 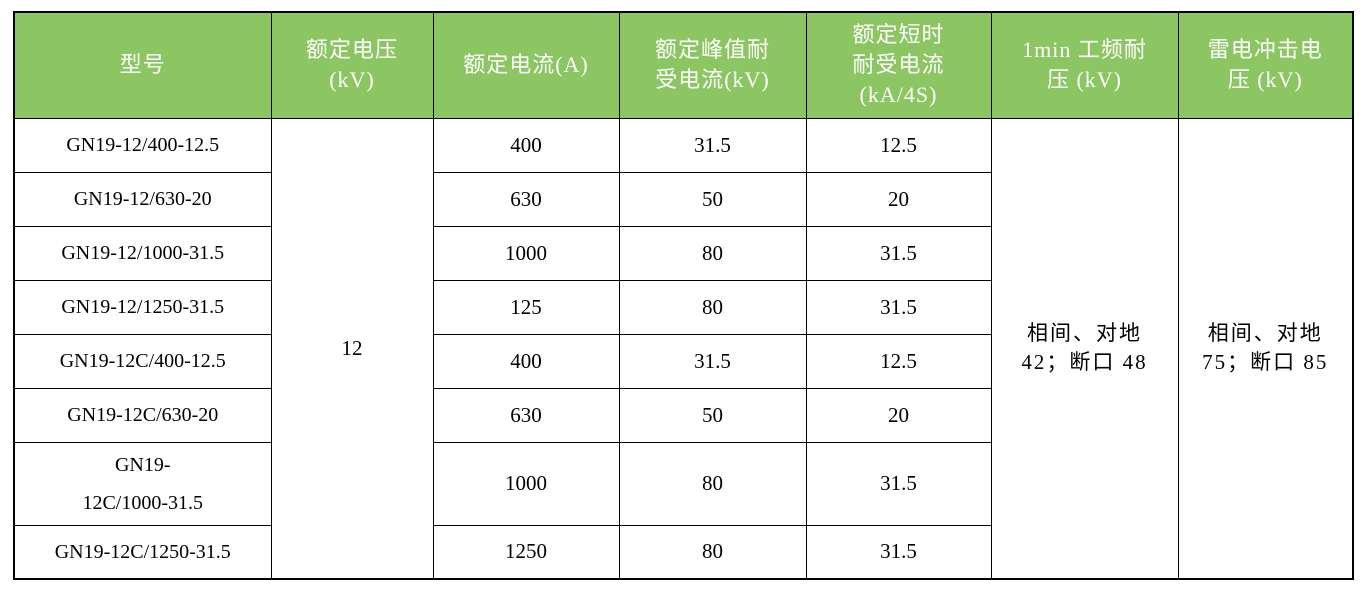 What do you see at coordinates (712, 65) in the screenshot?
I see `col-header-peak-withstand-current: 额定峰值耐 受电流(kV)` at bounding box center [712, 65].